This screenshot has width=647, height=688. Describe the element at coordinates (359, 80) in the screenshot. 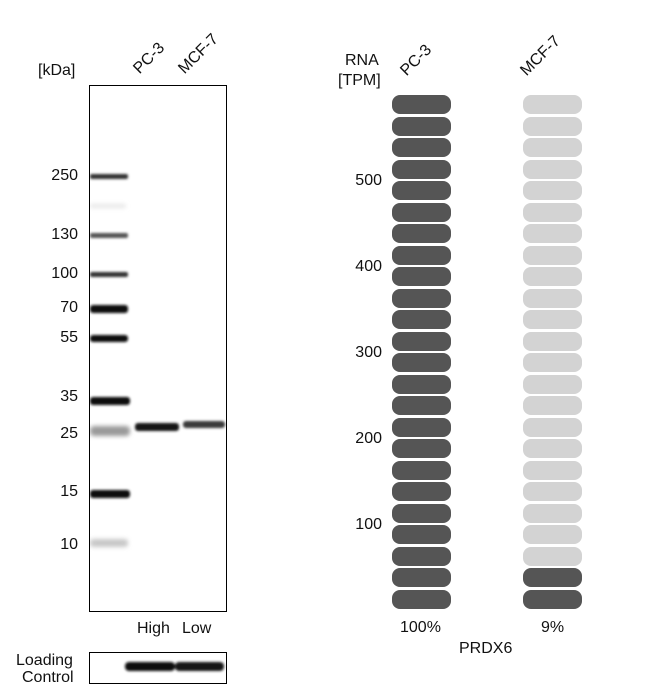

I see `rna-axis-label-line2: [TPM]` at that location.